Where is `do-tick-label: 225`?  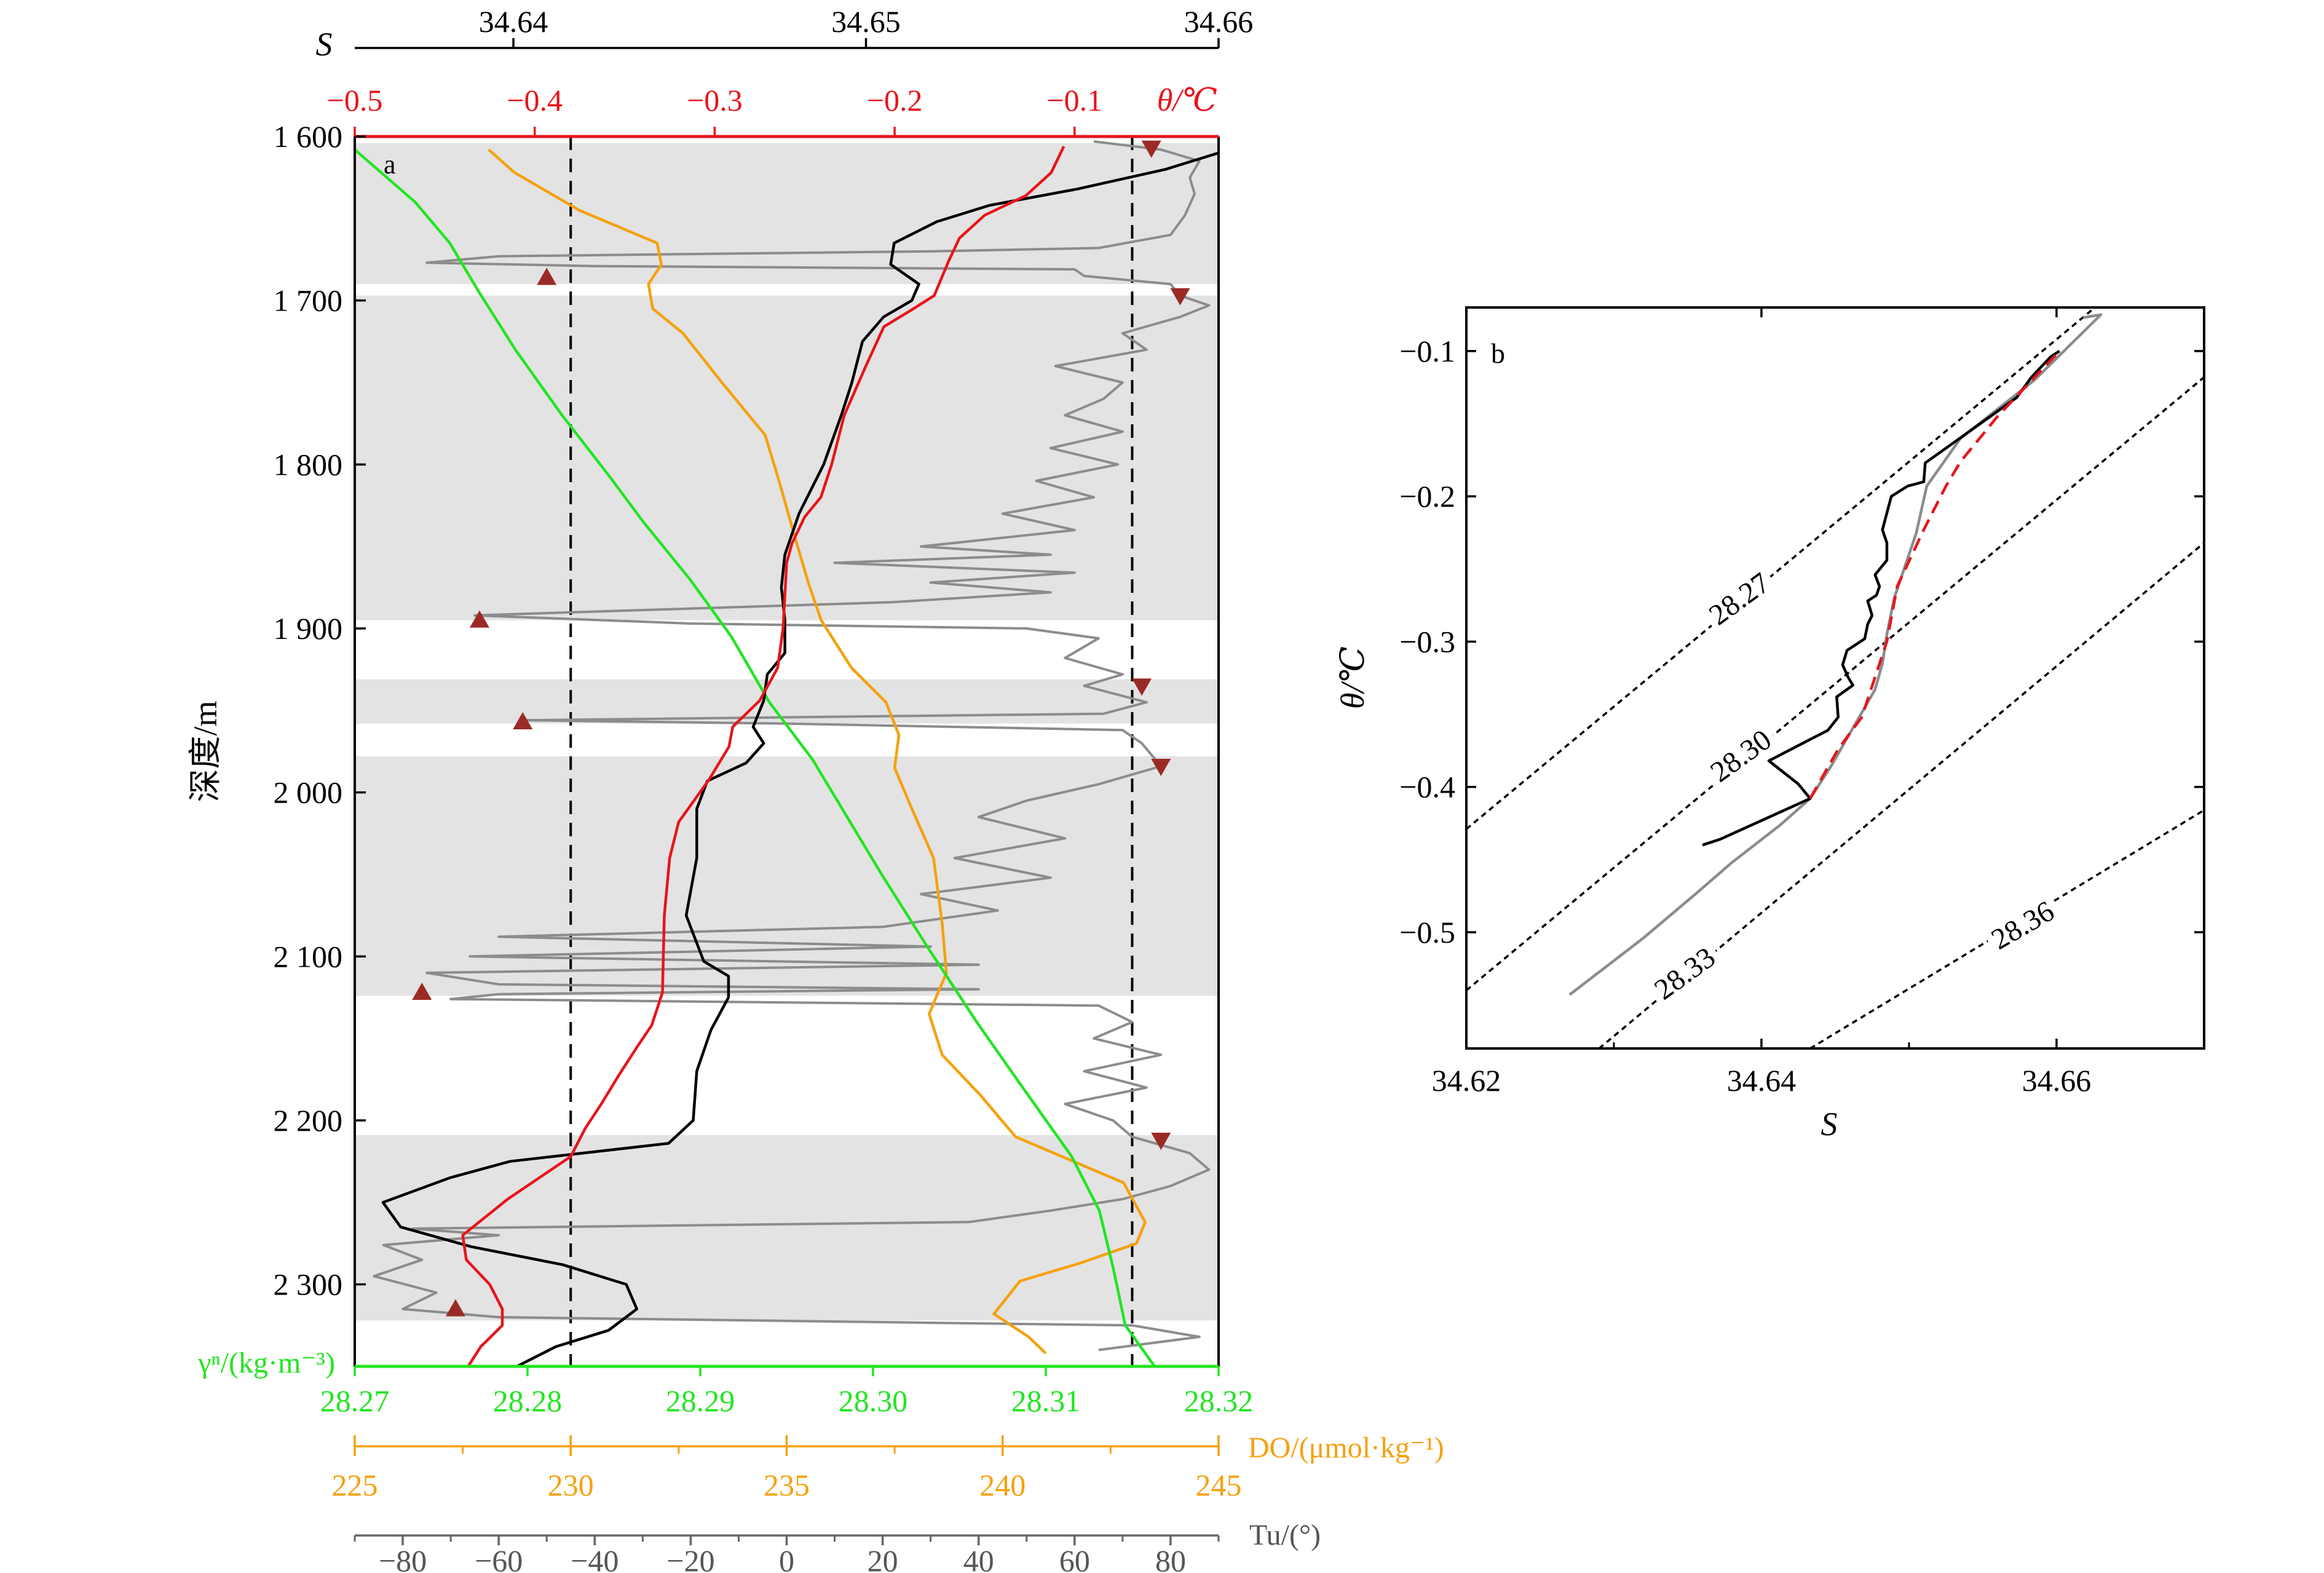 do-tick-label: 225 is located at coordinates (355, 1485).